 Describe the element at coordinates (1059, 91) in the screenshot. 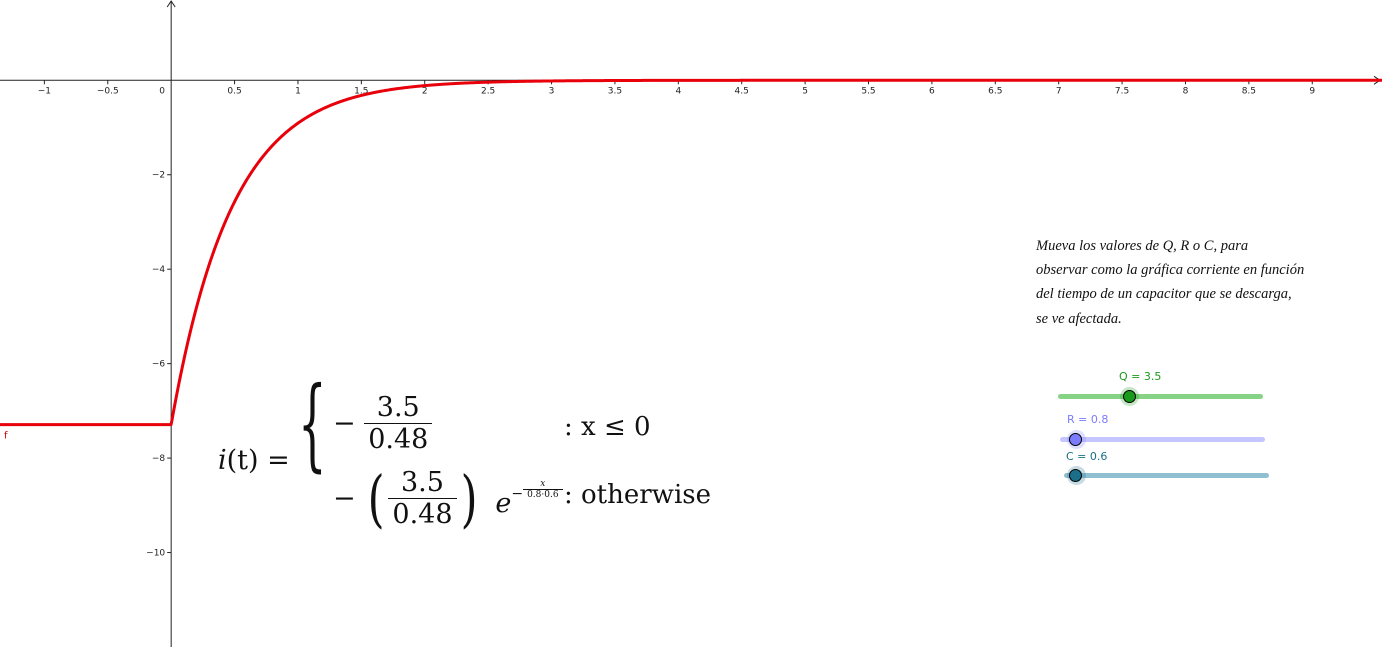

I see `x-tick-label: 7` at that location.